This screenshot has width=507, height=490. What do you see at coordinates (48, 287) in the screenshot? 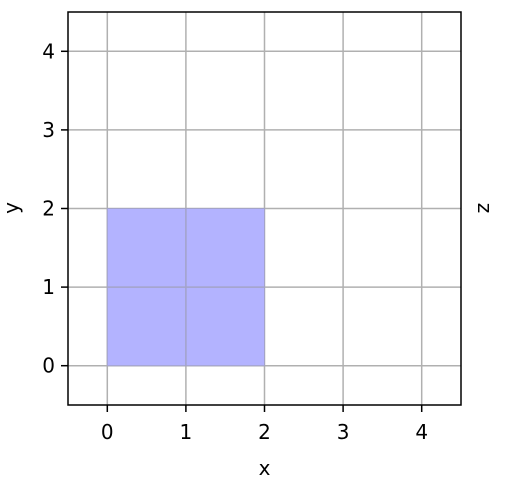
I see `y-tick-label: 1` at bounding box center [48, 287].